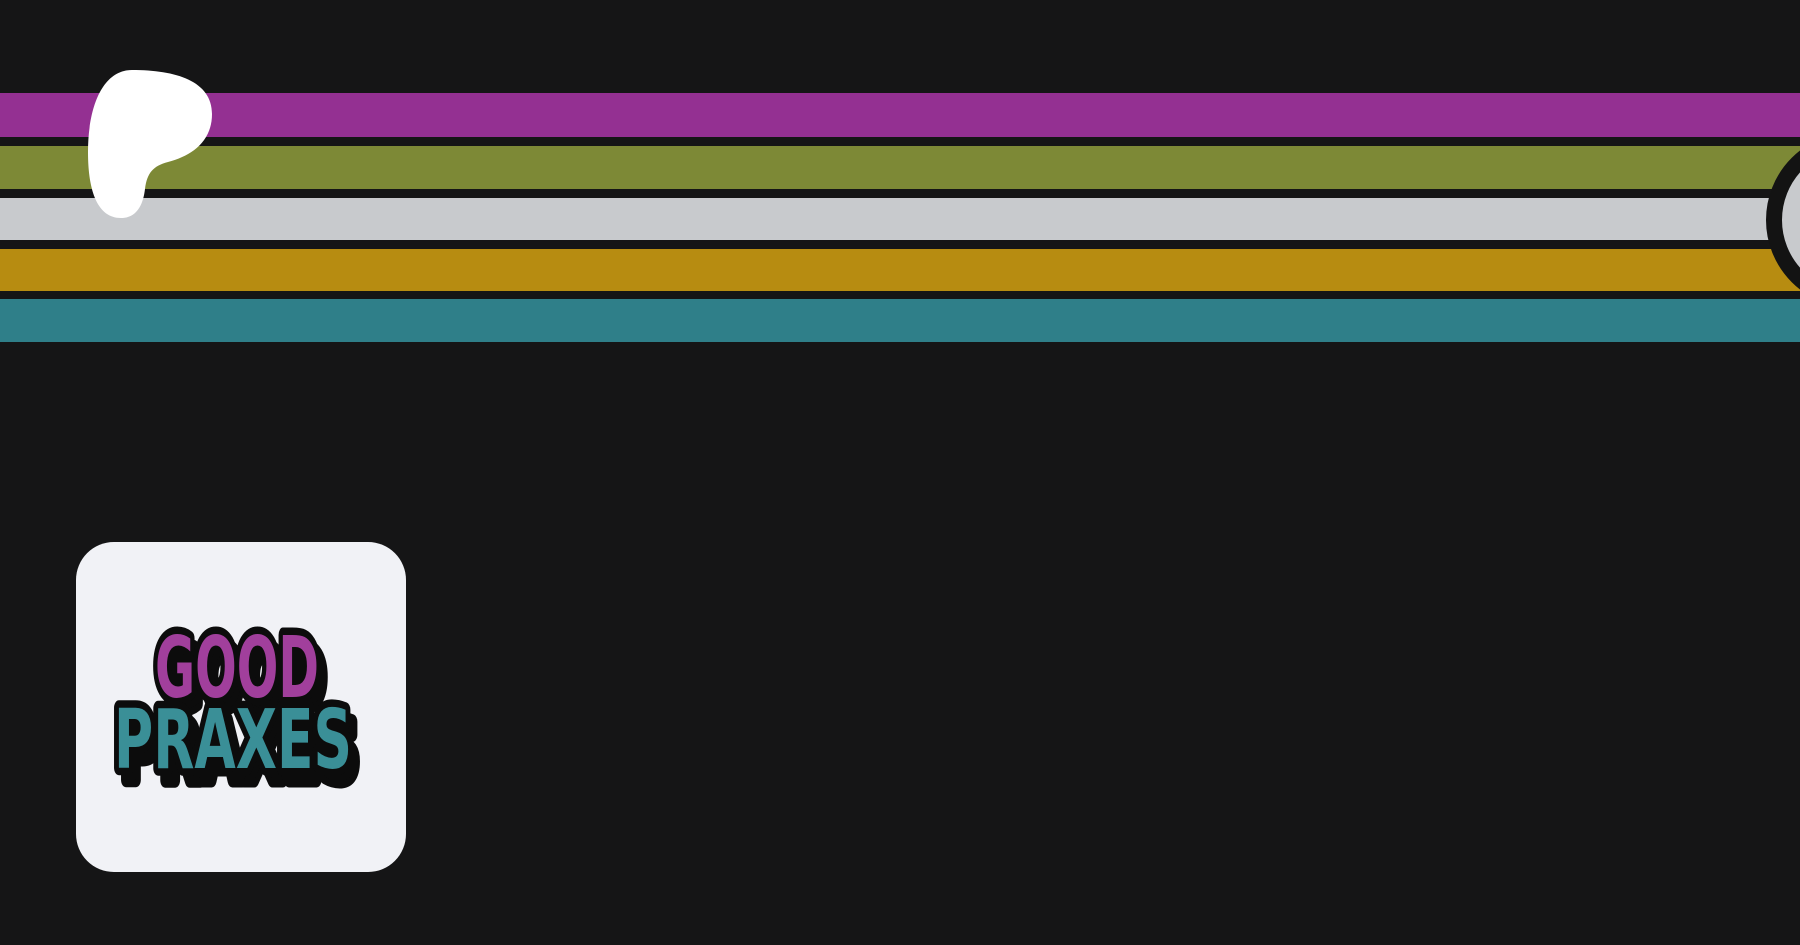 The height and width of the screenshot is (945, 1800). Describe the element at coordinates (900, 219) in the screenshot. I see `banner-stripe-silver` at that location.